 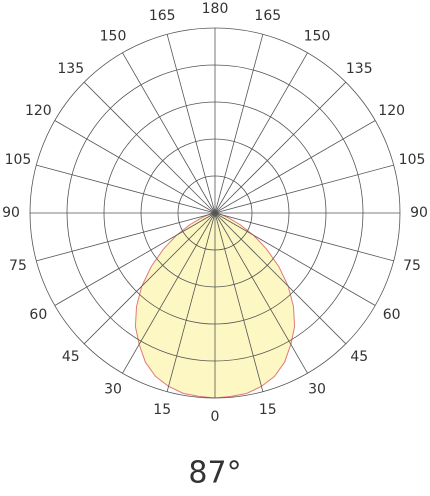 What do you see at coordinates (214, 473) in the screenshot?
I see `beam-angle: 87°` at bounding box center [214, 473].